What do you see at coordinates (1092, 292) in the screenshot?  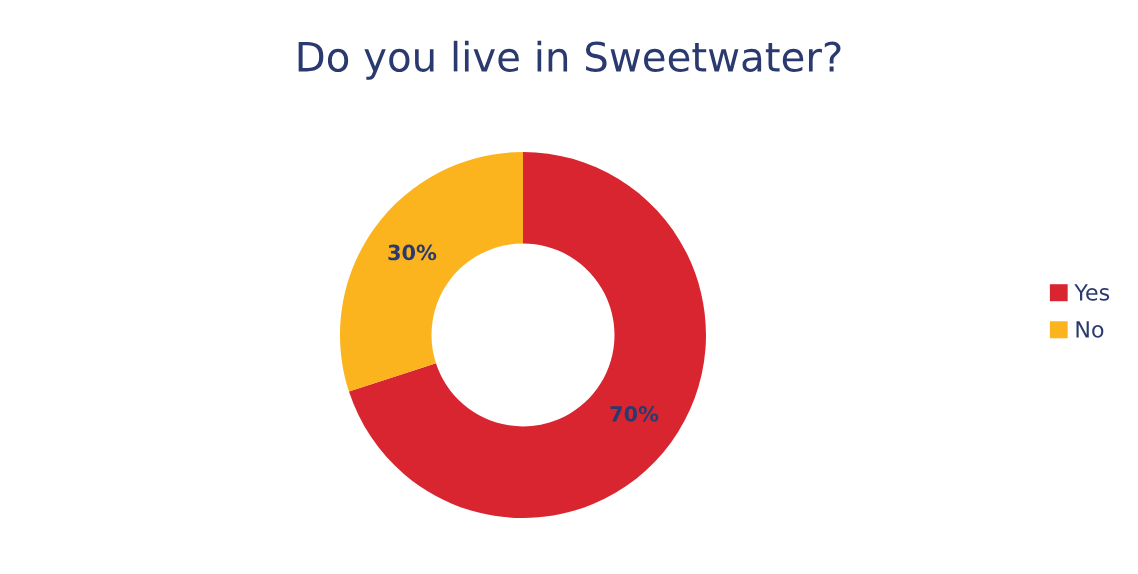 I see `legend-label: Yes` at bounding box center [1092, 292].